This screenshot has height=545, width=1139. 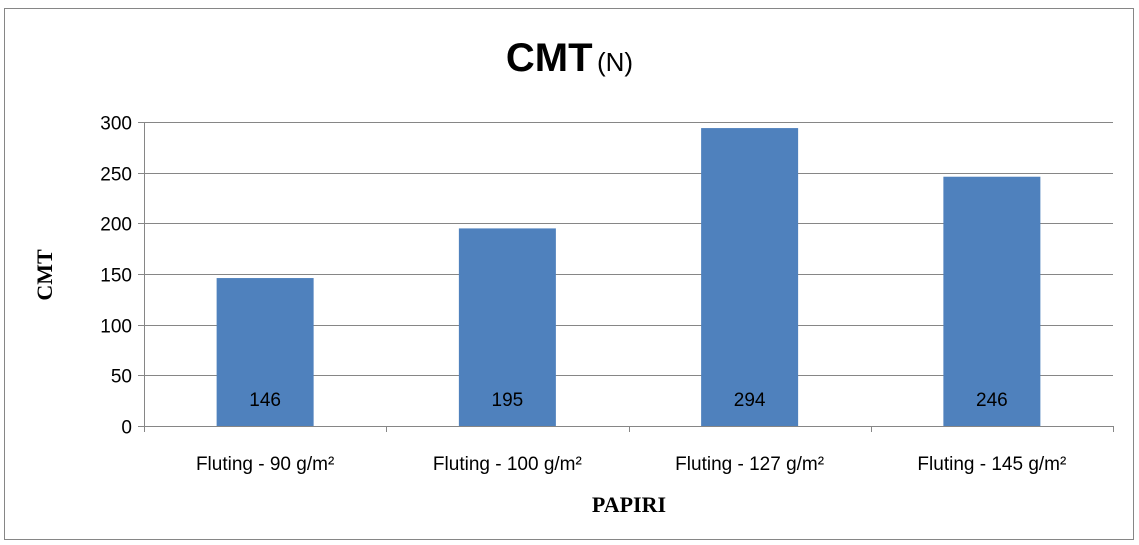 I want to click on y-tick-label: 100, so click(x=116, y=327).